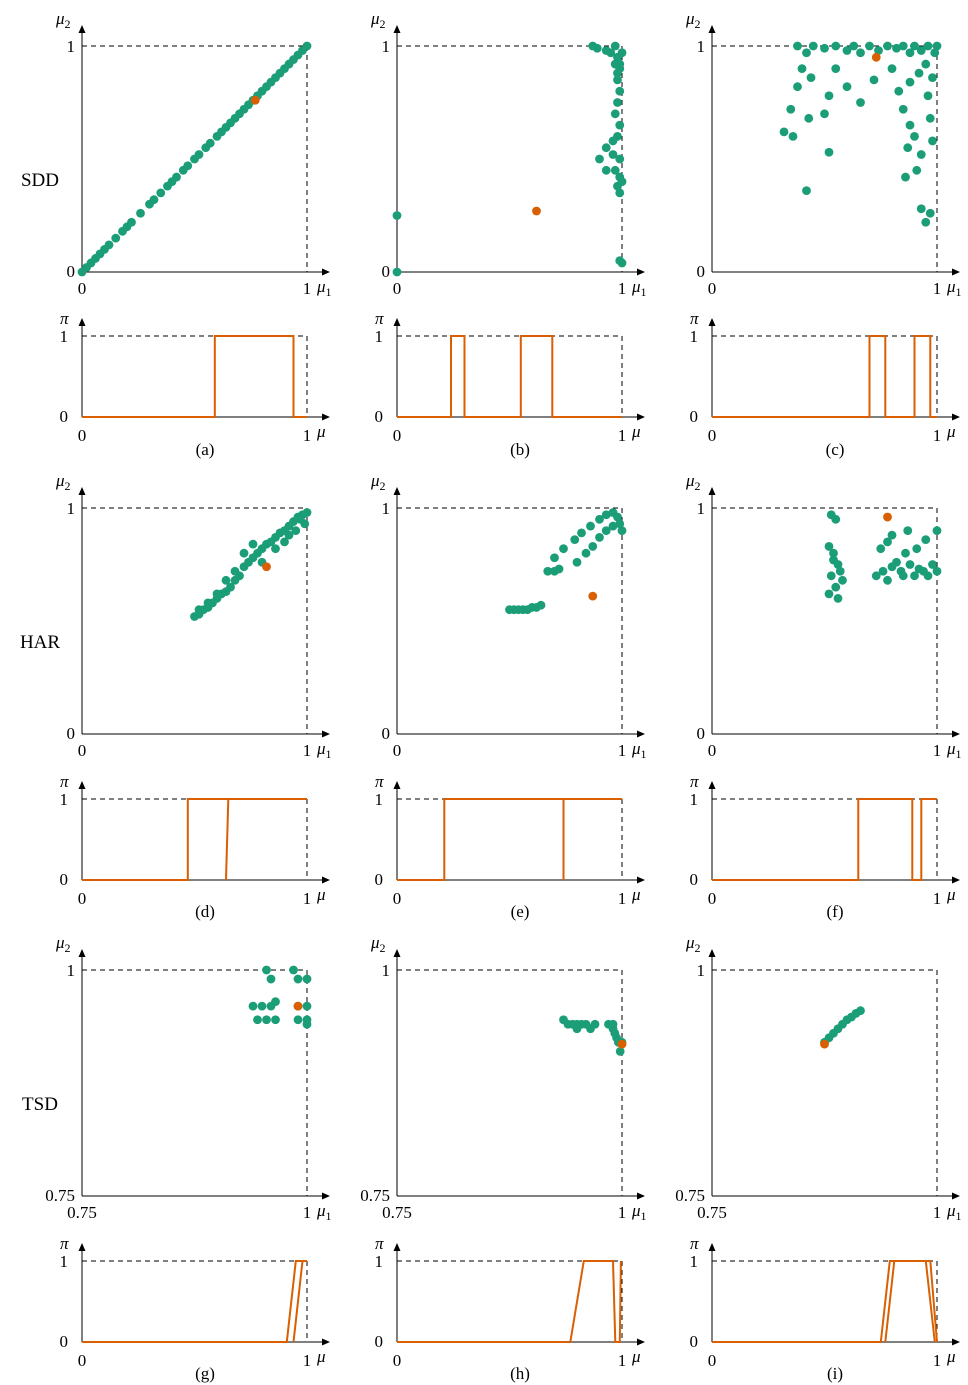  Describe the element at coordinates (520, 449) in the screenshot. I see `panel-label-b: (b)` at that location.